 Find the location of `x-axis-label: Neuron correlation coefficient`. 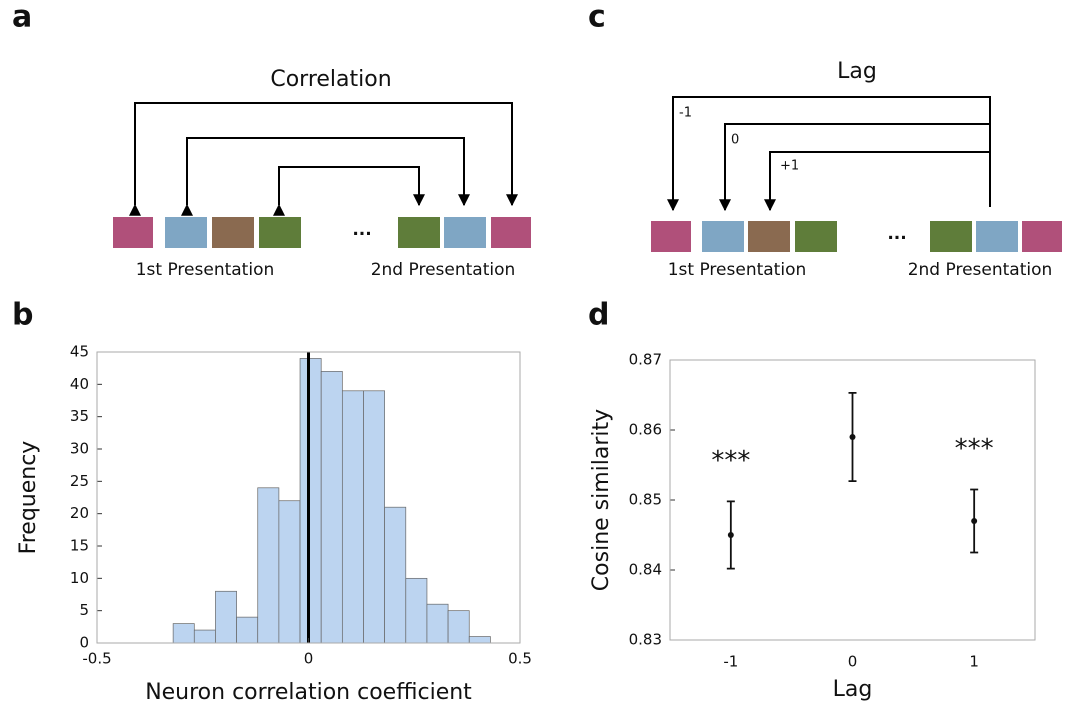

x-axis-label: Neuron correlation coefficient is located at coordinates (308, 692).